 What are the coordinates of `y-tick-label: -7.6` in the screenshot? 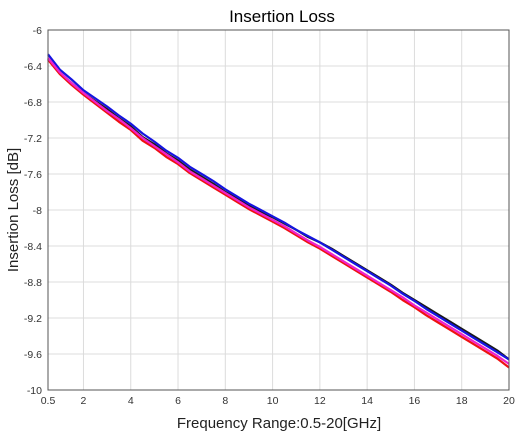 It's located at (33, 175).